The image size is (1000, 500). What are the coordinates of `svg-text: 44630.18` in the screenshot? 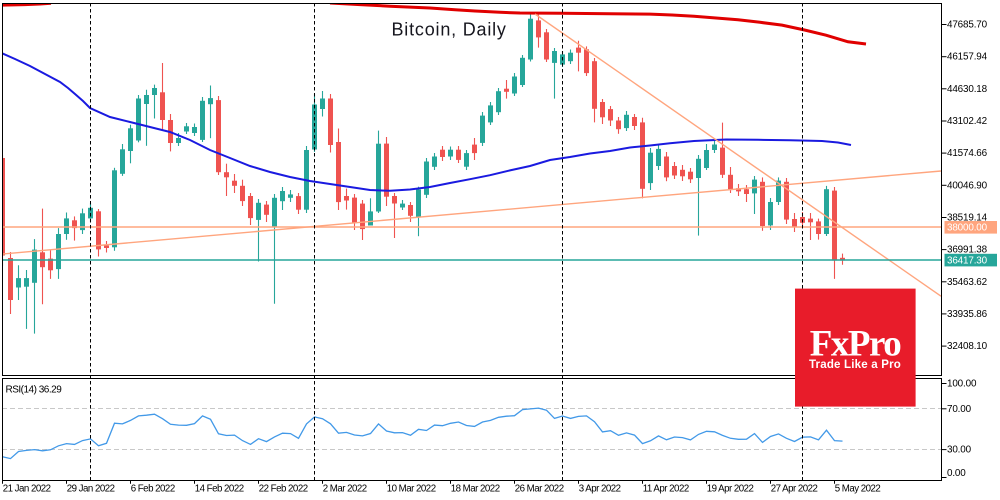 It's located at (967, 89).